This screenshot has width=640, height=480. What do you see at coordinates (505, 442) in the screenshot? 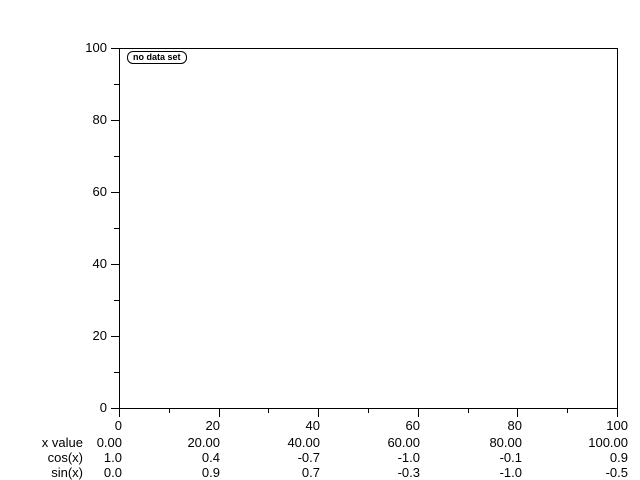
I see `table-cell: 80.00` at bounding box center [505, 442].